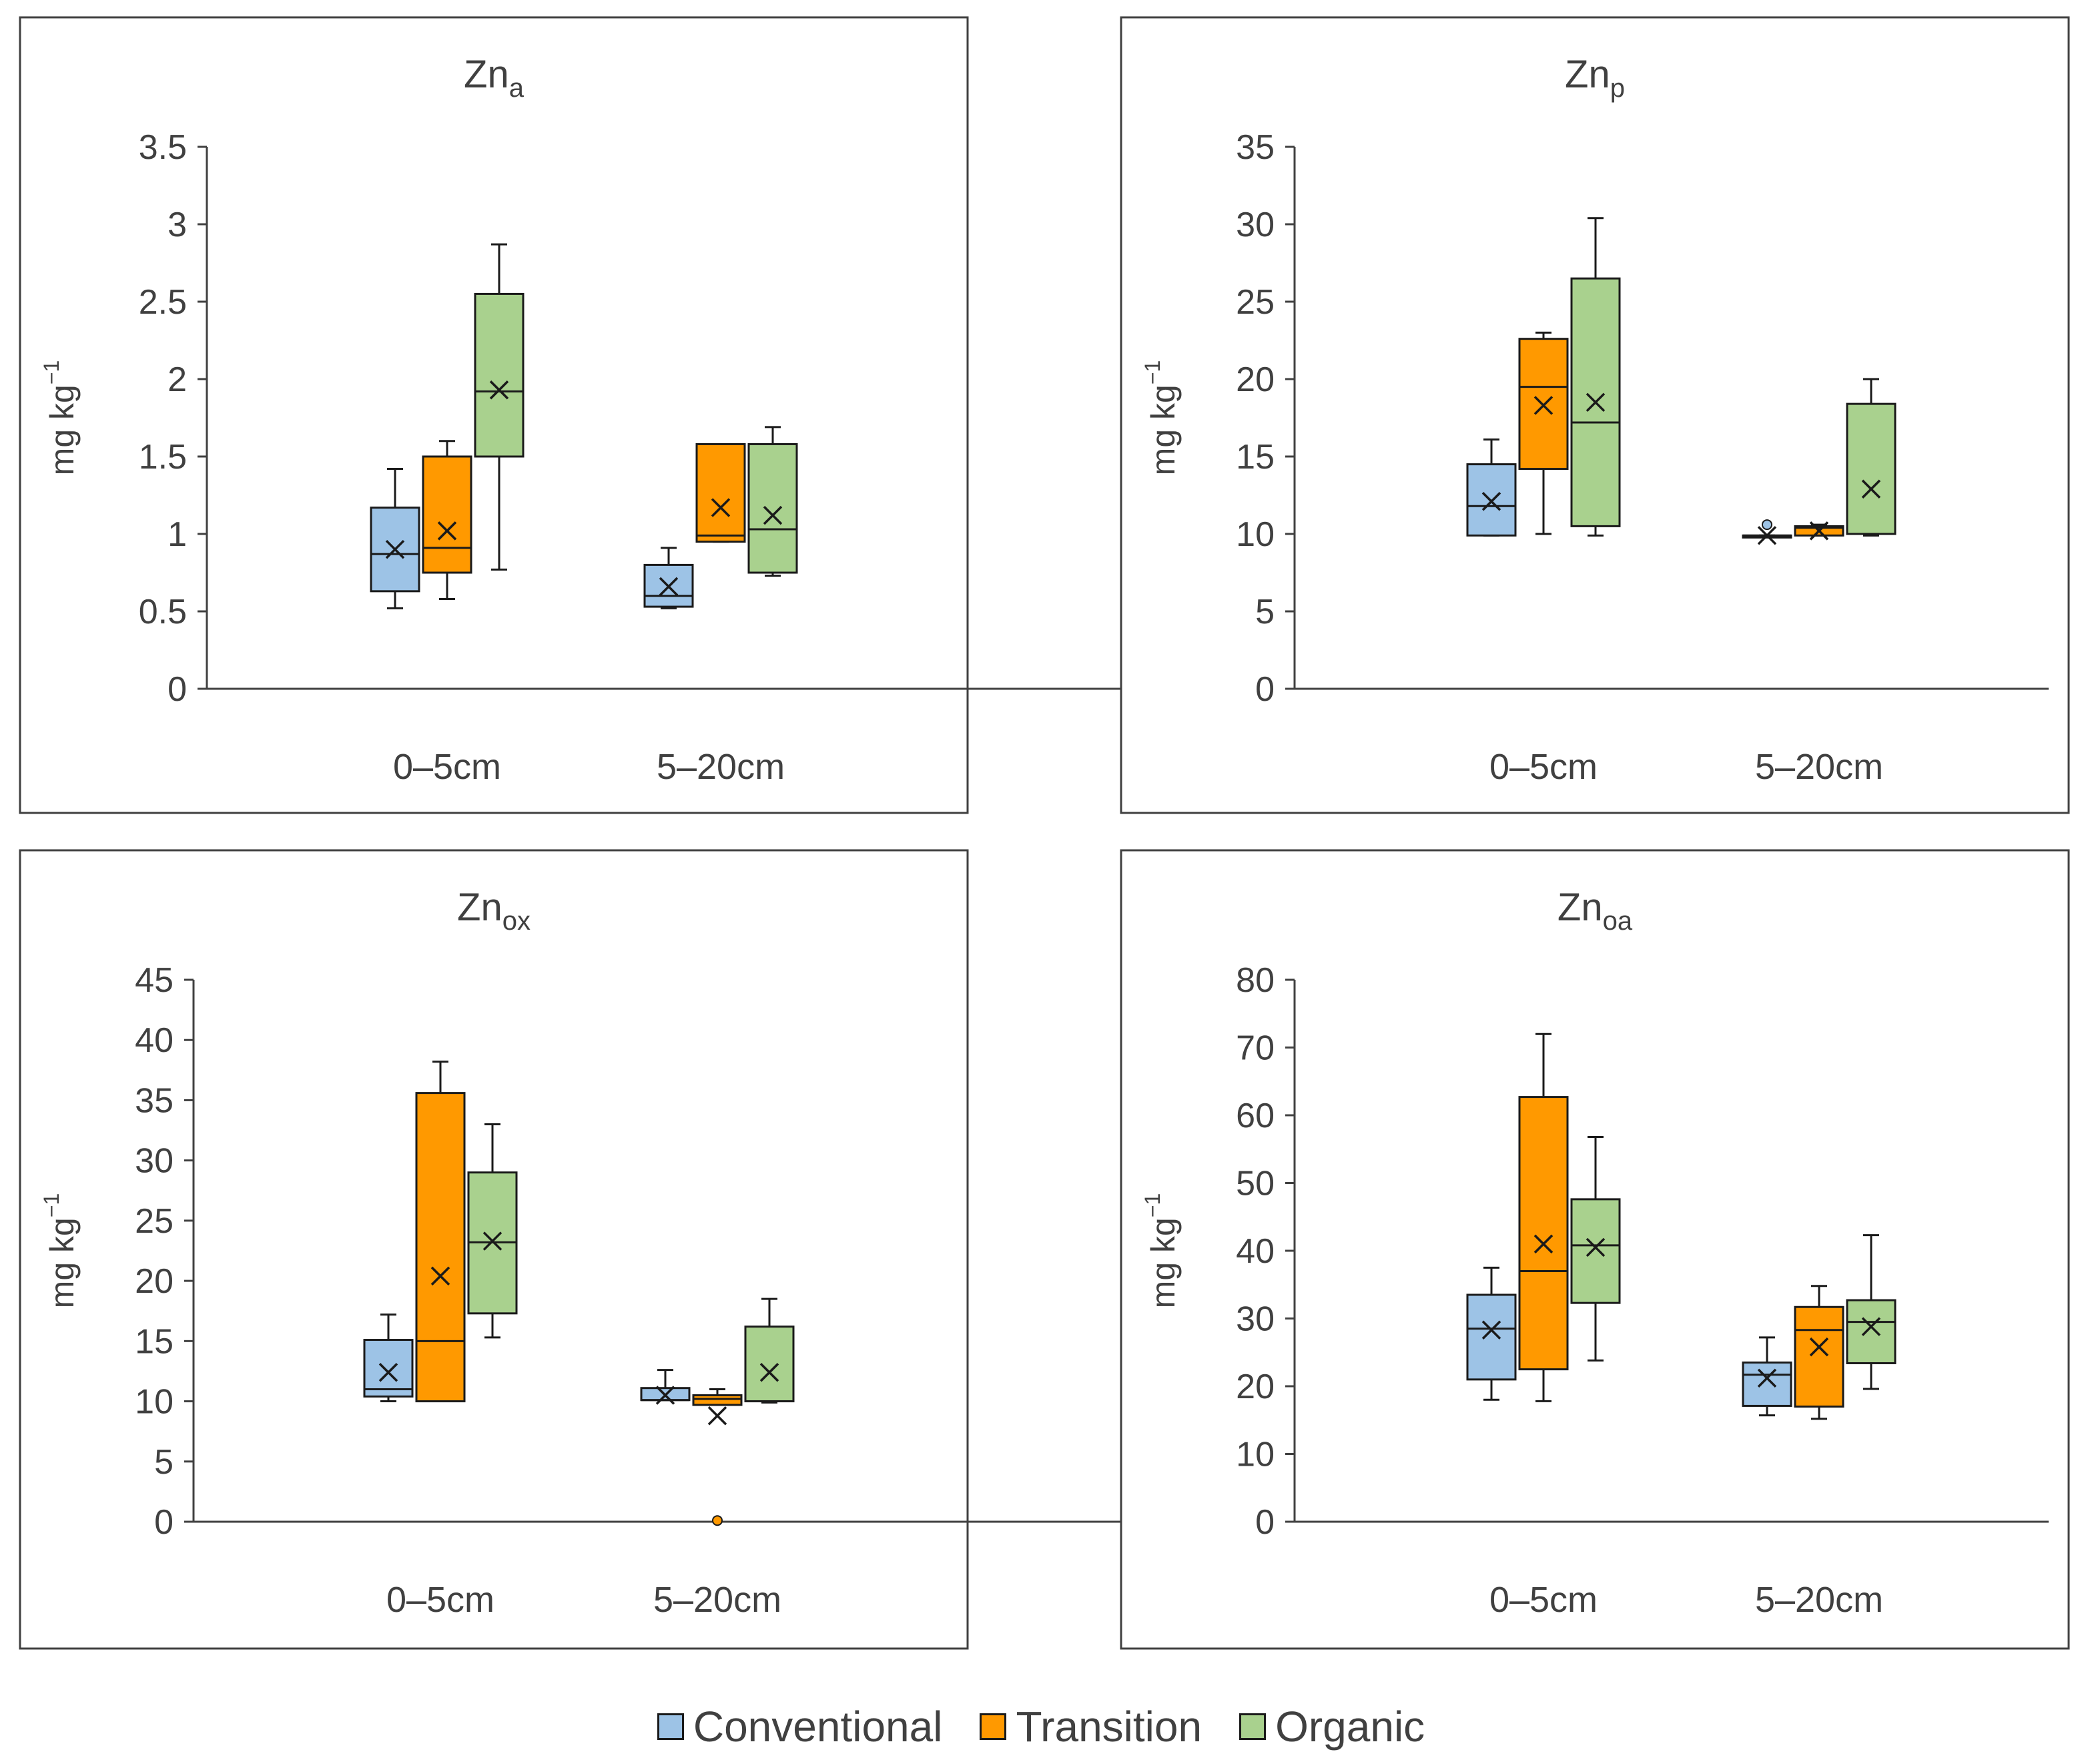  What do you see at coordinates (1253, 1726) in the screenshot?
I see `legend-swatch-organic` at bounding box center [1253, 1726].